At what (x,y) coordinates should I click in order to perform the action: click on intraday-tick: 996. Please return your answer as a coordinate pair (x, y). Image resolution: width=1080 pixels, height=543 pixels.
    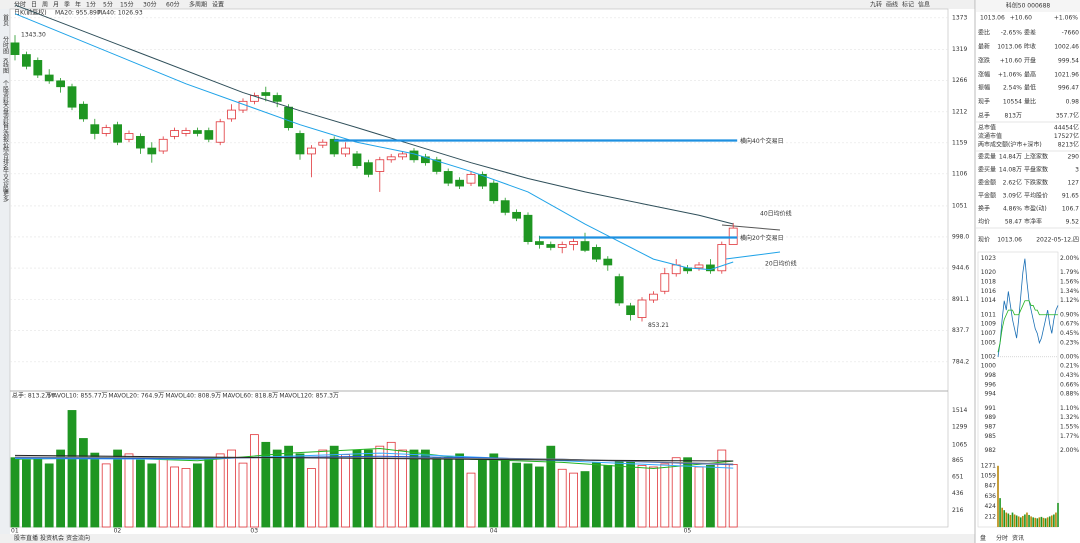
    Looking at the image, I should click on (991, 384).